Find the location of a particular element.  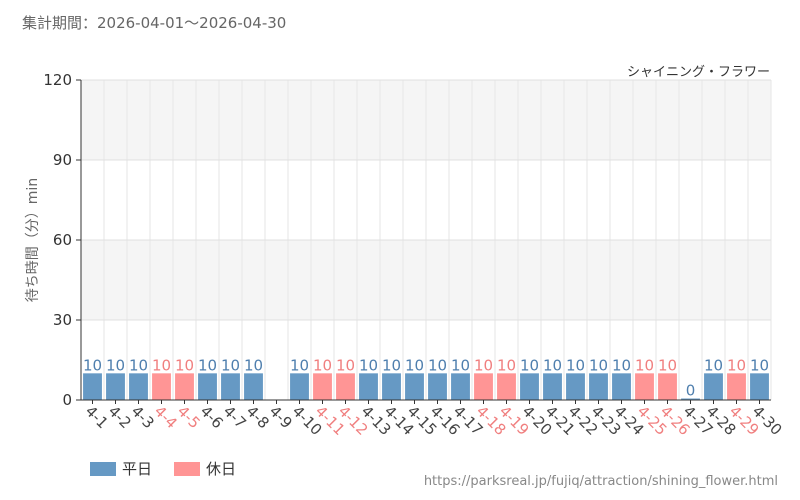

legend-label-holiday: 休日 is located at coordinates (221, 469).